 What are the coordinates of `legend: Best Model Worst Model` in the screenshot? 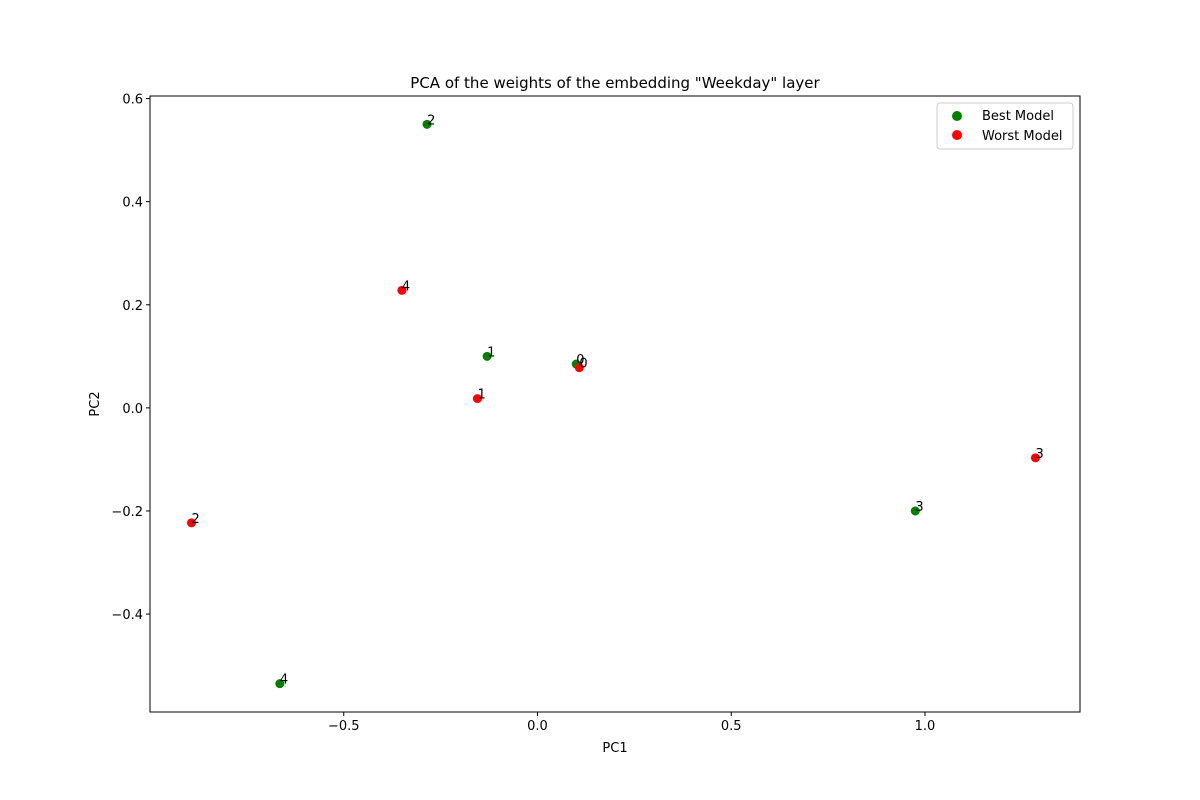 It's located at (1005, 126).